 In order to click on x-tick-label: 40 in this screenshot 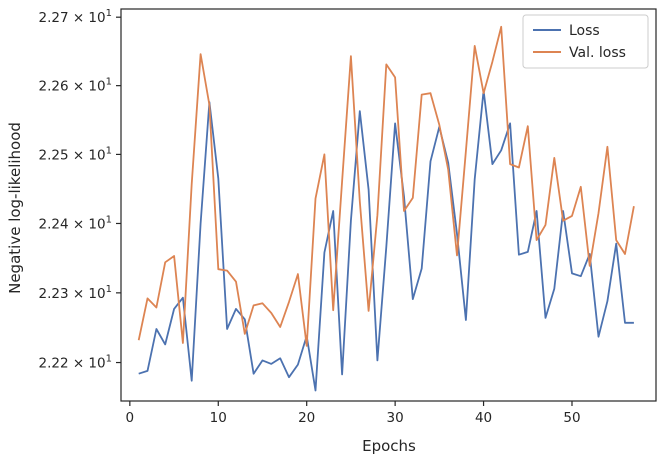, I will do `click(483, 418)`.